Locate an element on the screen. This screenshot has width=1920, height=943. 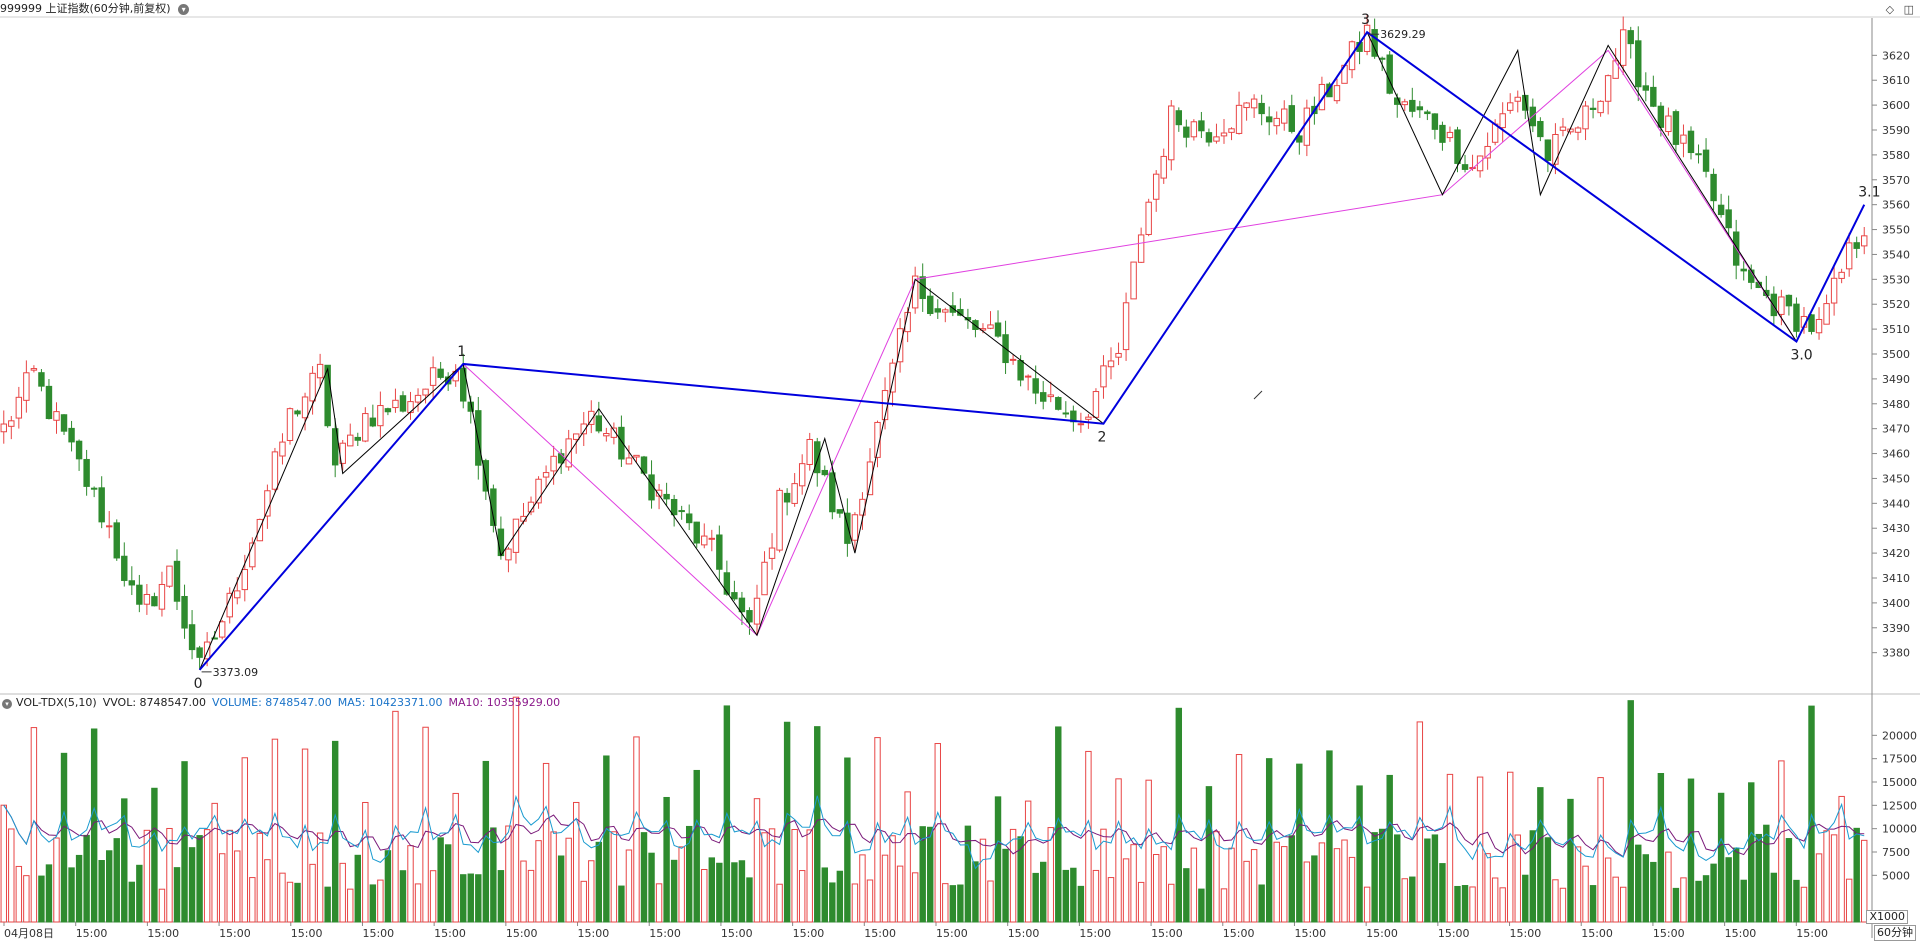
ma10-line is located at coordinates (934, 831).